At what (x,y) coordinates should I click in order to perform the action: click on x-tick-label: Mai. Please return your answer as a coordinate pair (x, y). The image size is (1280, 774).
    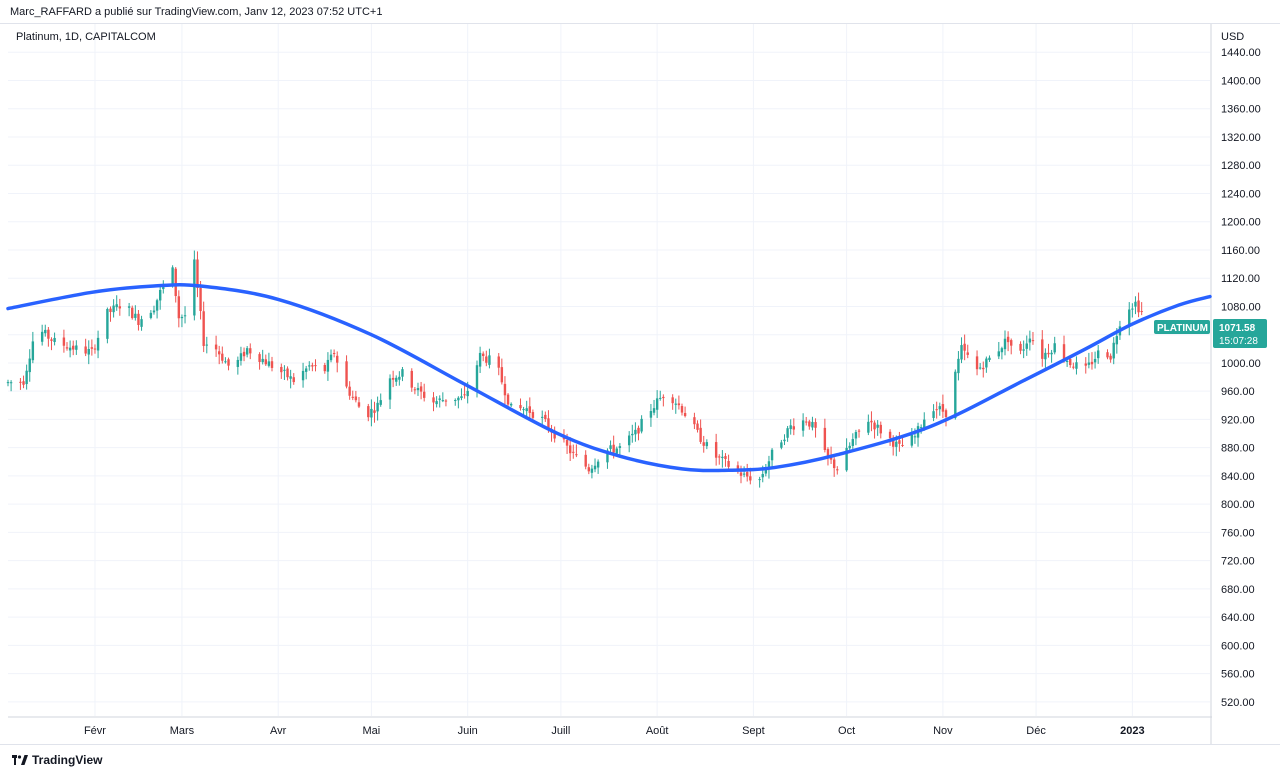
    Looking at the image, I should click on (372, 731).